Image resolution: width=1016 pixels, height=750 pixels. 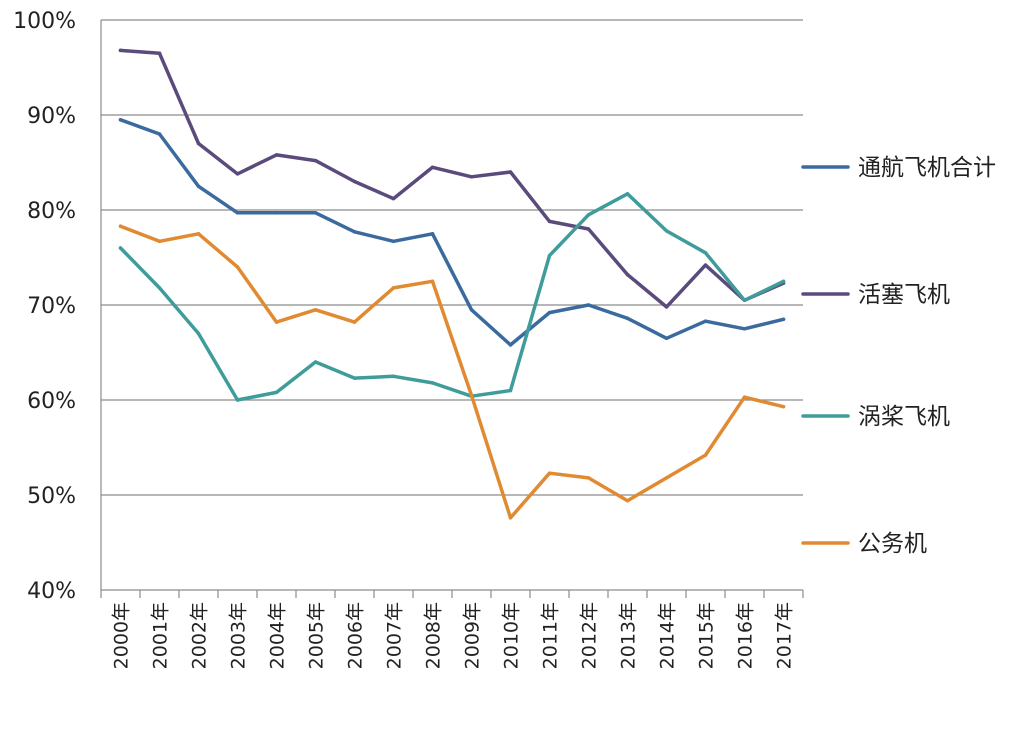 I want to click on x-tick-label: 2017年, so click(x=785, y=635).